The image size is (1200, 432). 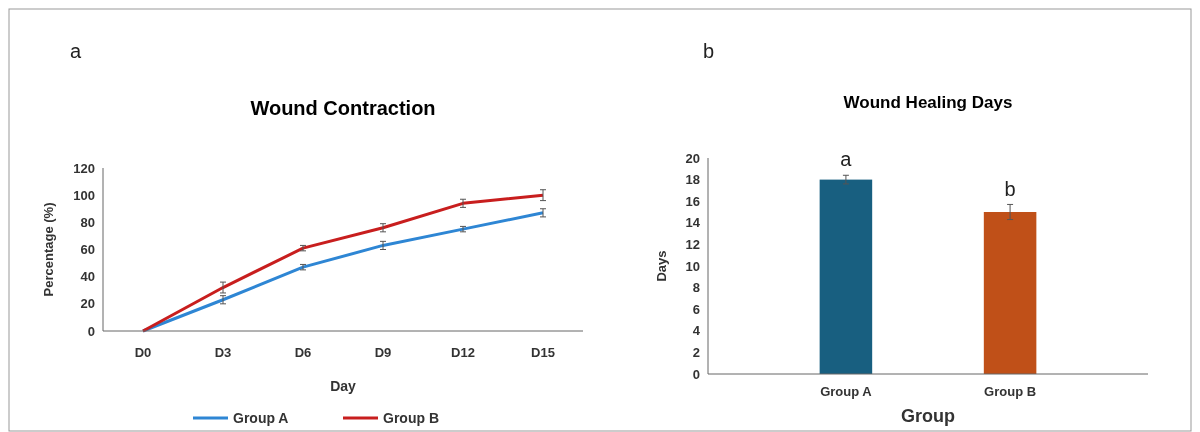 I want to click on legend-label: Group B, so click(x=411, y=417).